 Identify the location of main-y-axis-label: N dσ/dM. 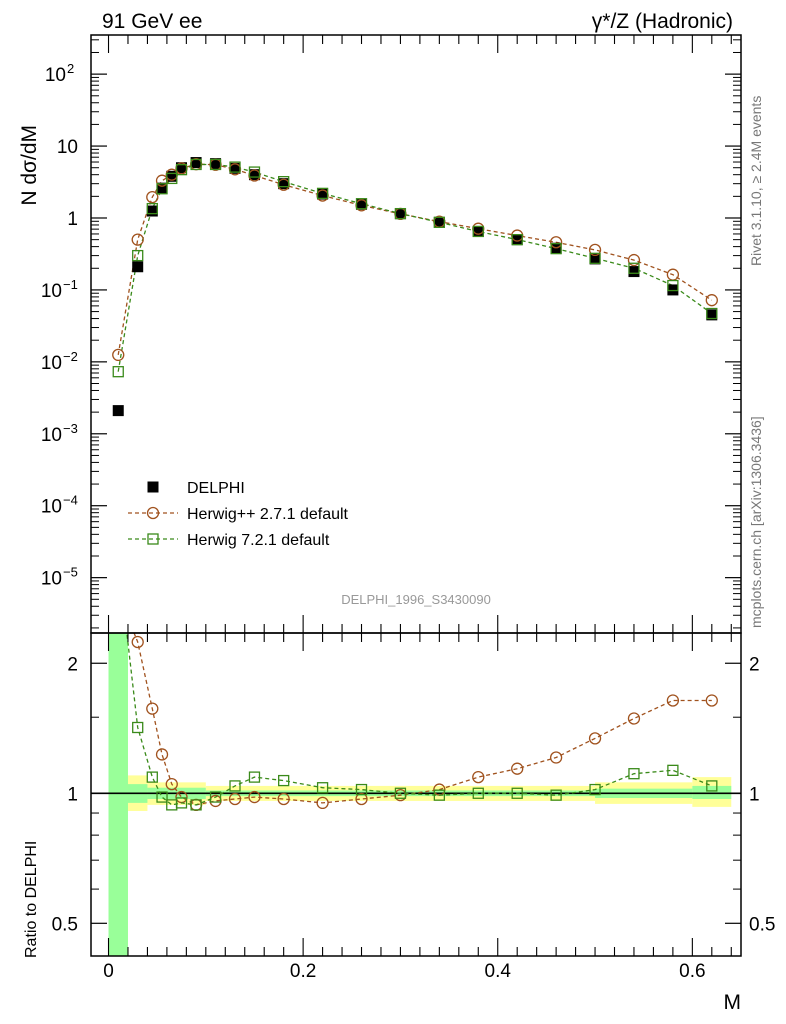
(29, 165).